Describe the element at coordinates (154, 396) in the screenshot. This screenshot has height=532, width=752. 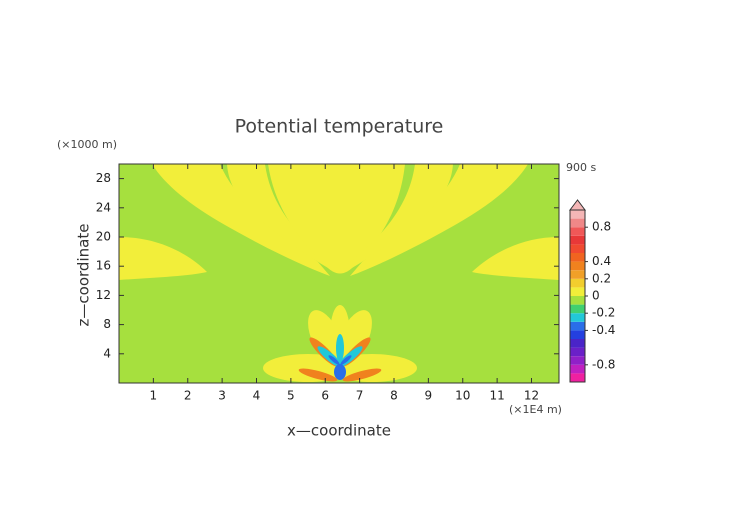
I see `x-tick-label: 1` at that location.